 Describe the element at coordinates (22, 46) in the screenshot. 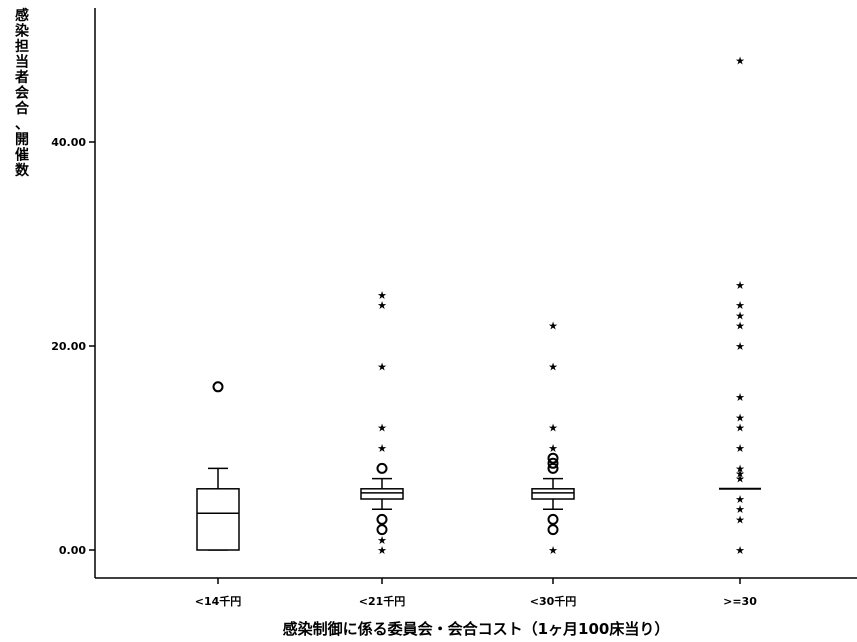

I see `y-axis-title-char: 担` at that location.